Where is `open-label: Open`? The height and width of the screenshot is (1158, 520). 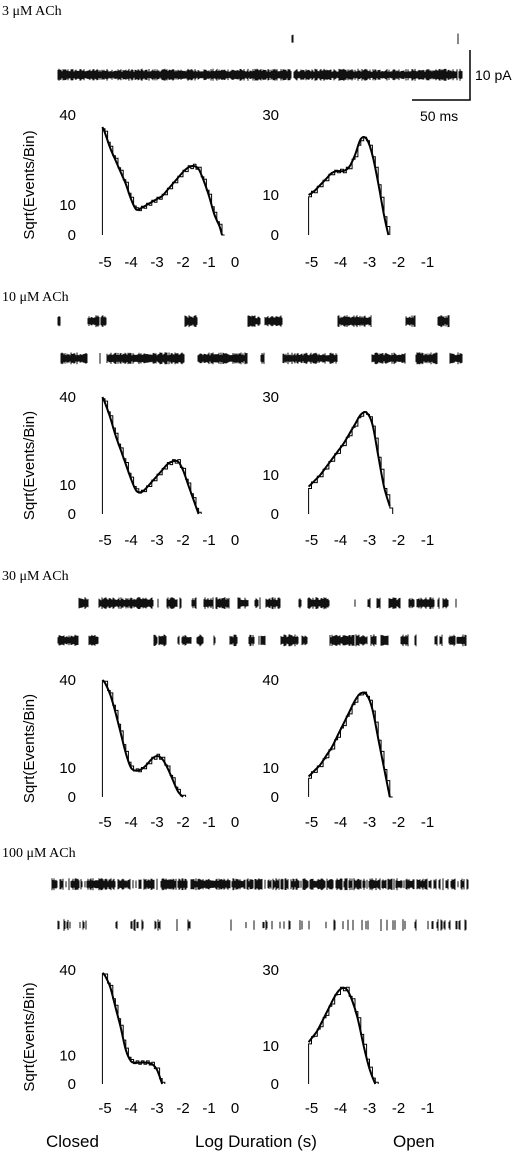
open-label: Open is located at coordinates (414, 1141).